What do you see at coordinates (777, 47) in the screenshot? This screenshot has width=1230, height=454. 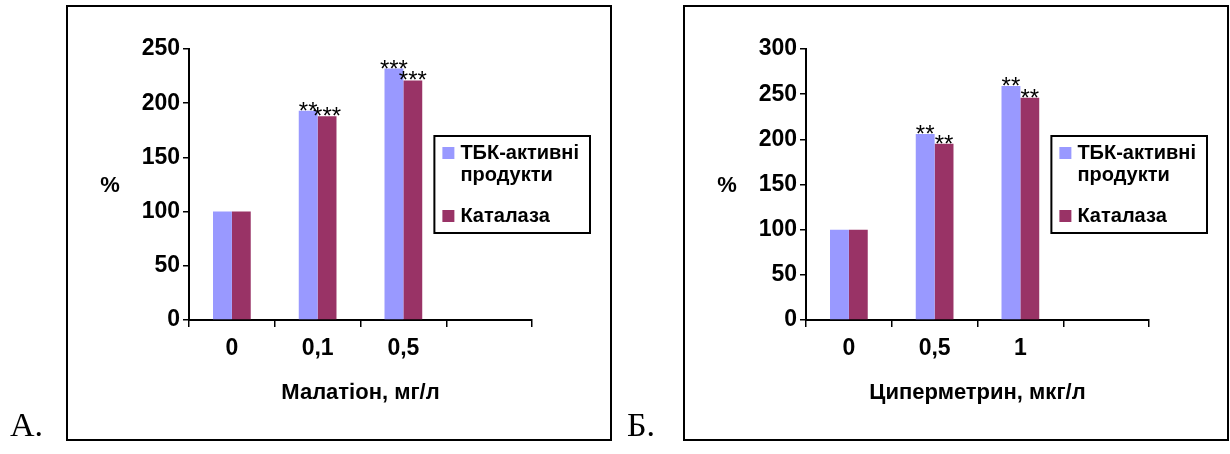 I see `y-tick-label: 300` at bounding box center [777, 47].